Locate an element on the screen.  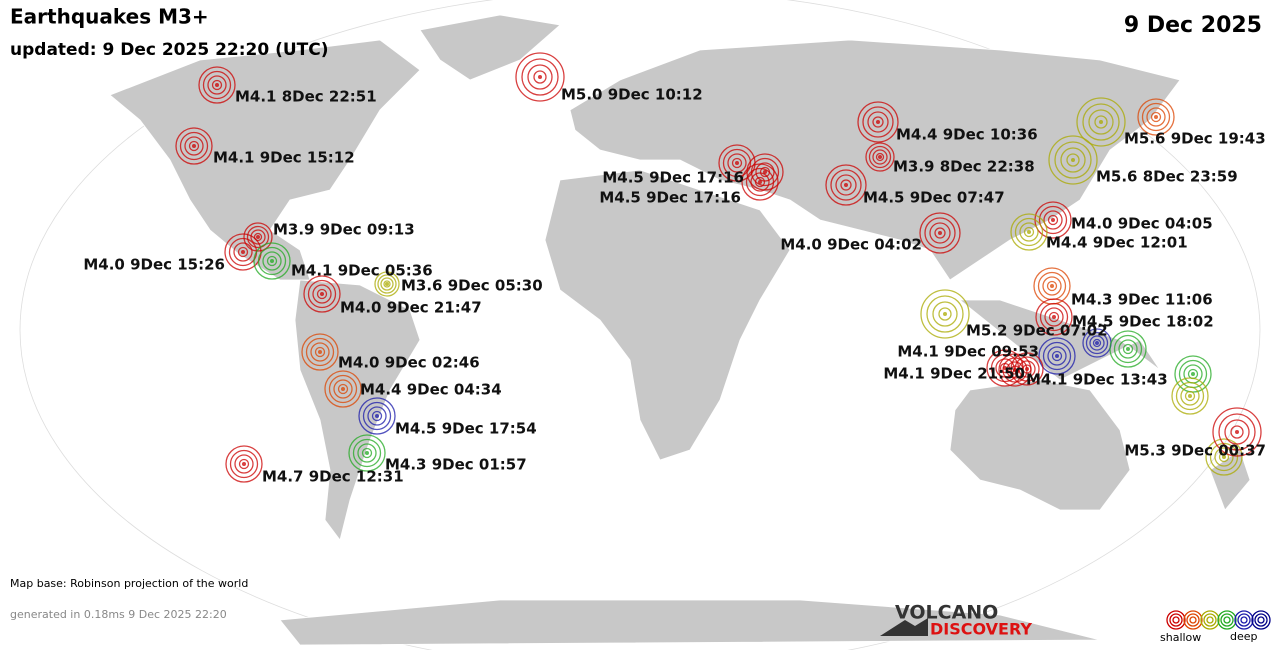
quake-label: M4.3 9Dec 11:06 is located at coordinates (1142, 300).